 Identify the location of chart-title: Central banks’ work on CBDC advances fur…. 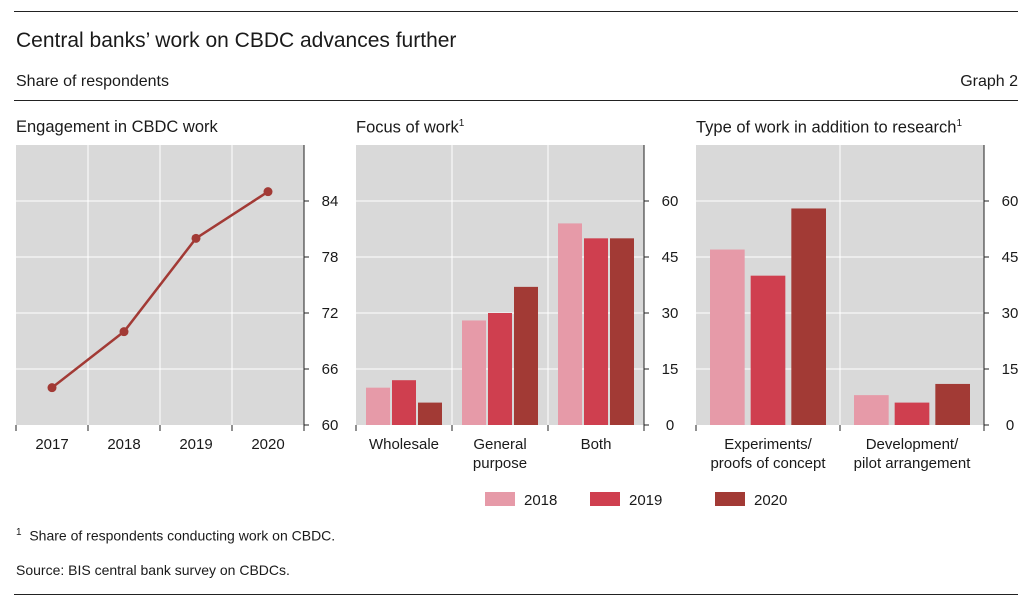
(236, 40).